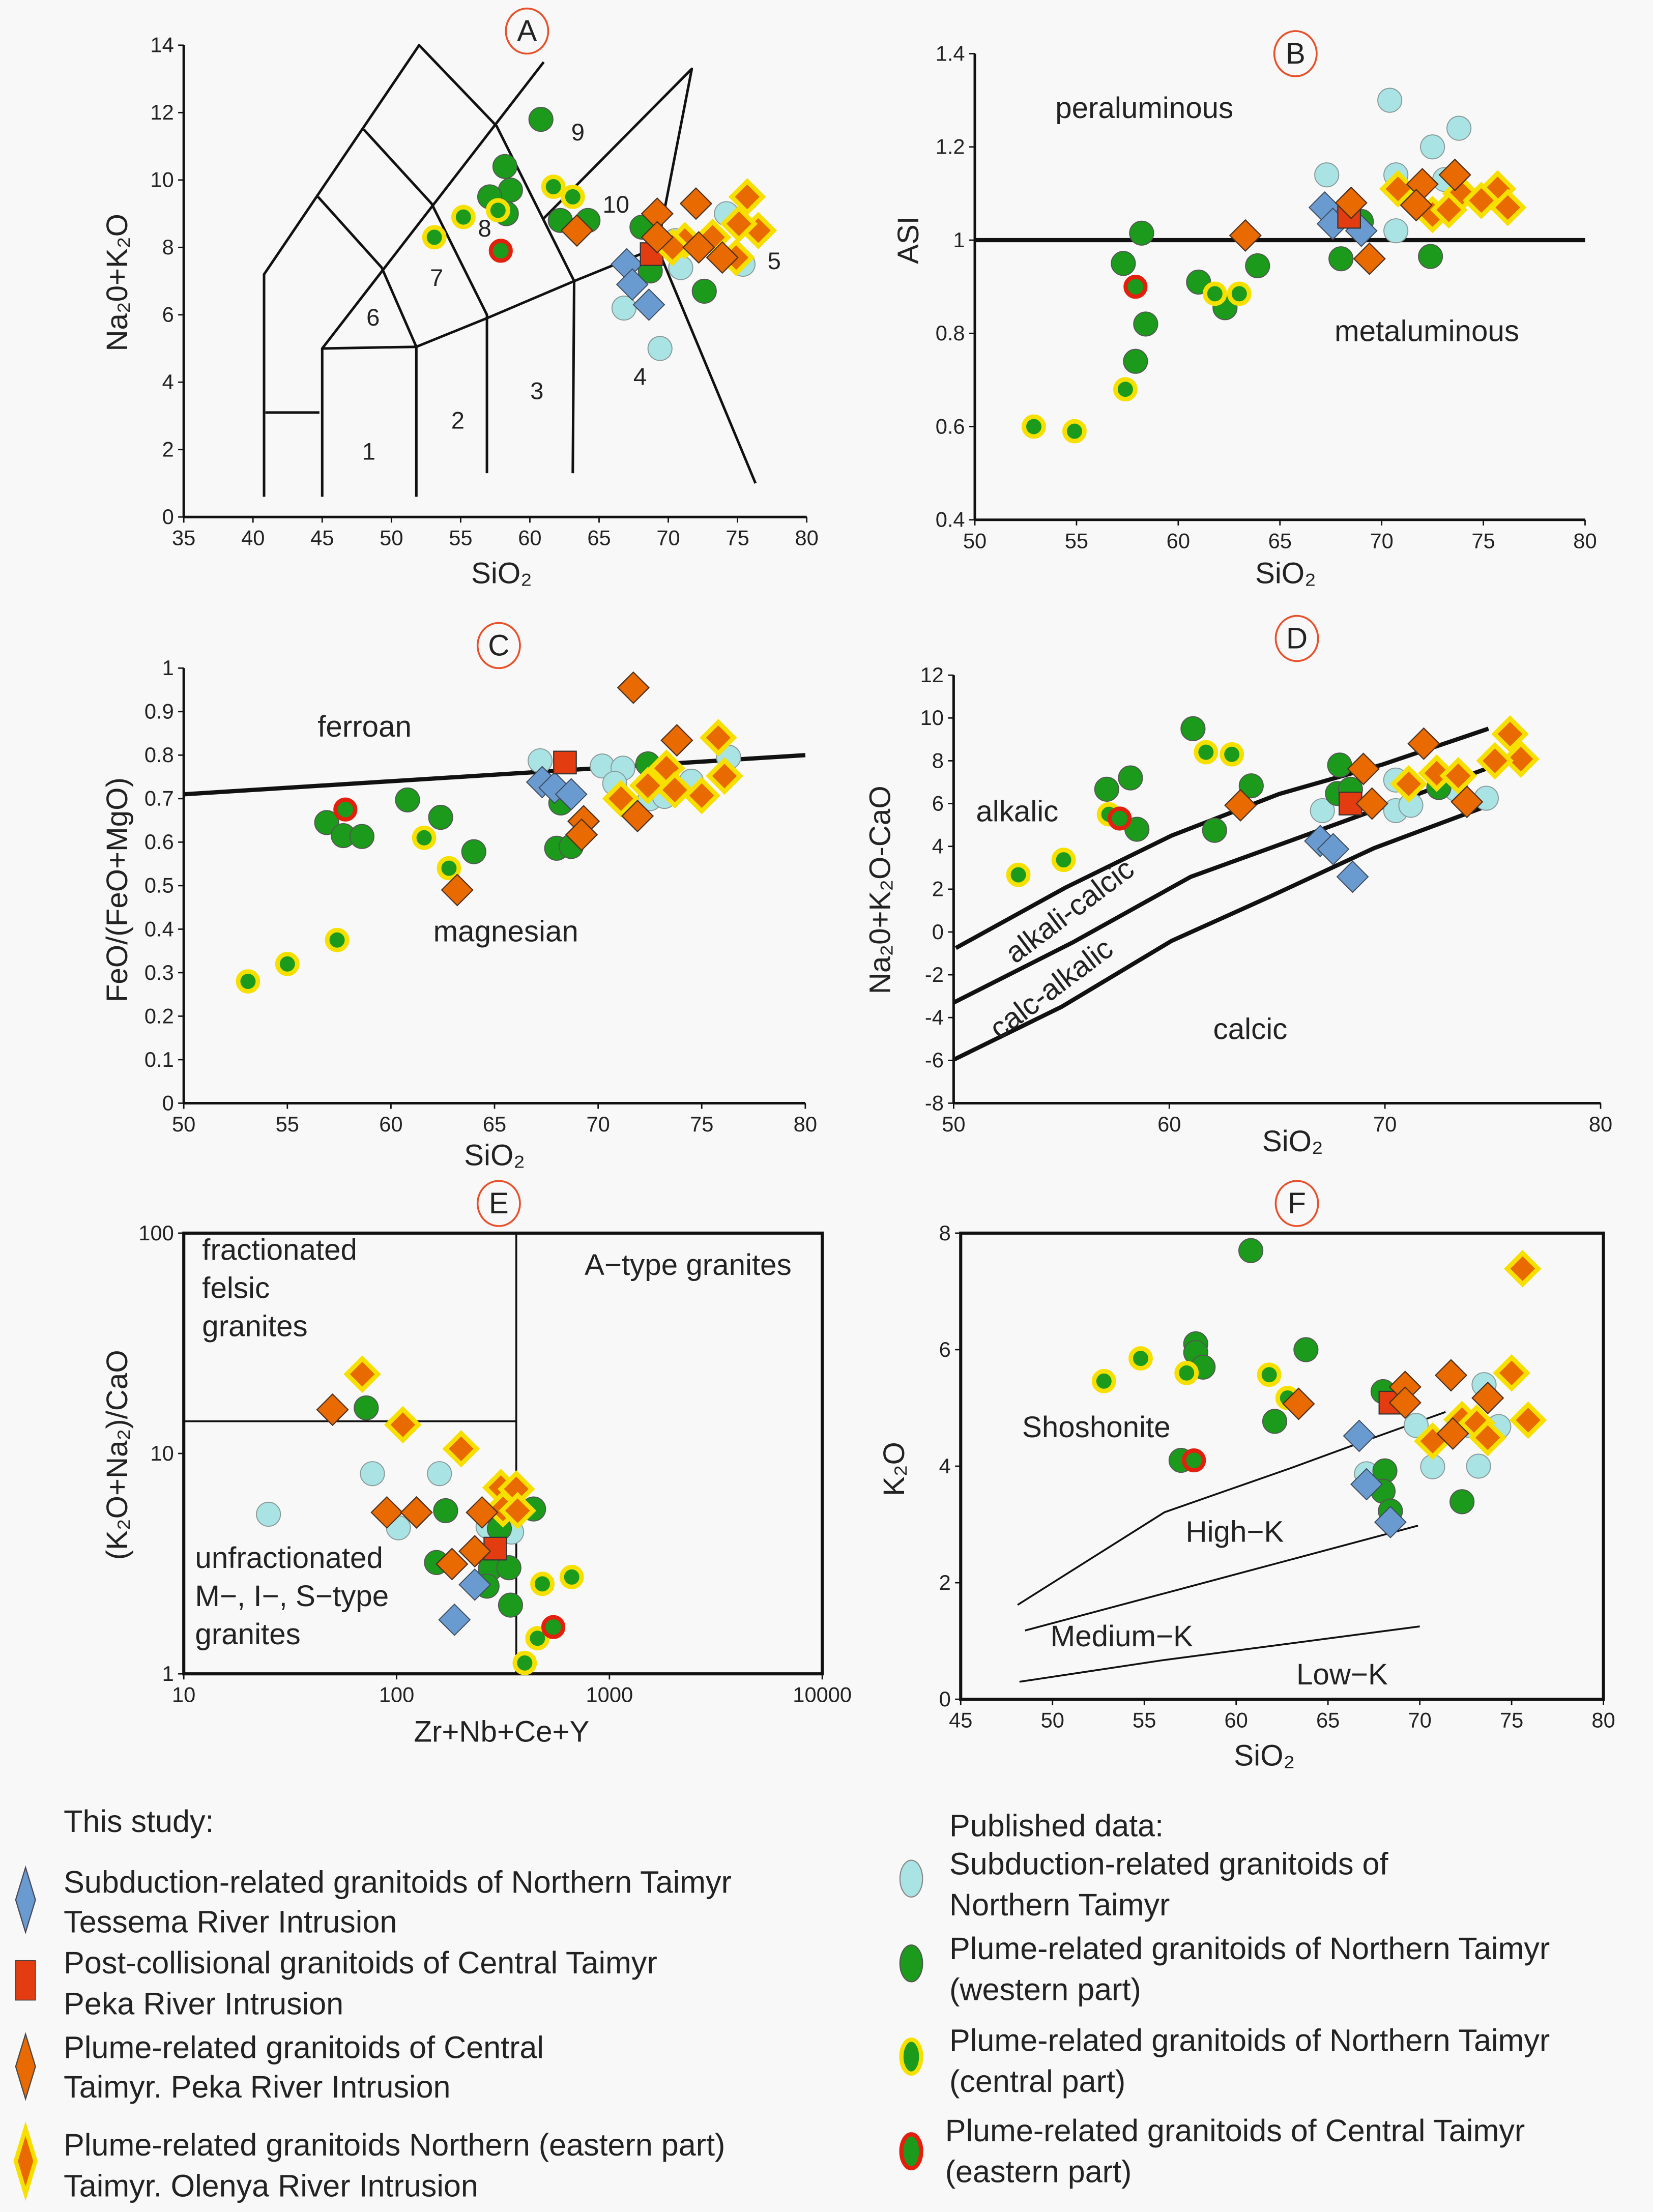 The image size is (1653, 2212). Describe the element at coordinates (578, 132) in the screenshot. I see `region-label: 9` at that location.